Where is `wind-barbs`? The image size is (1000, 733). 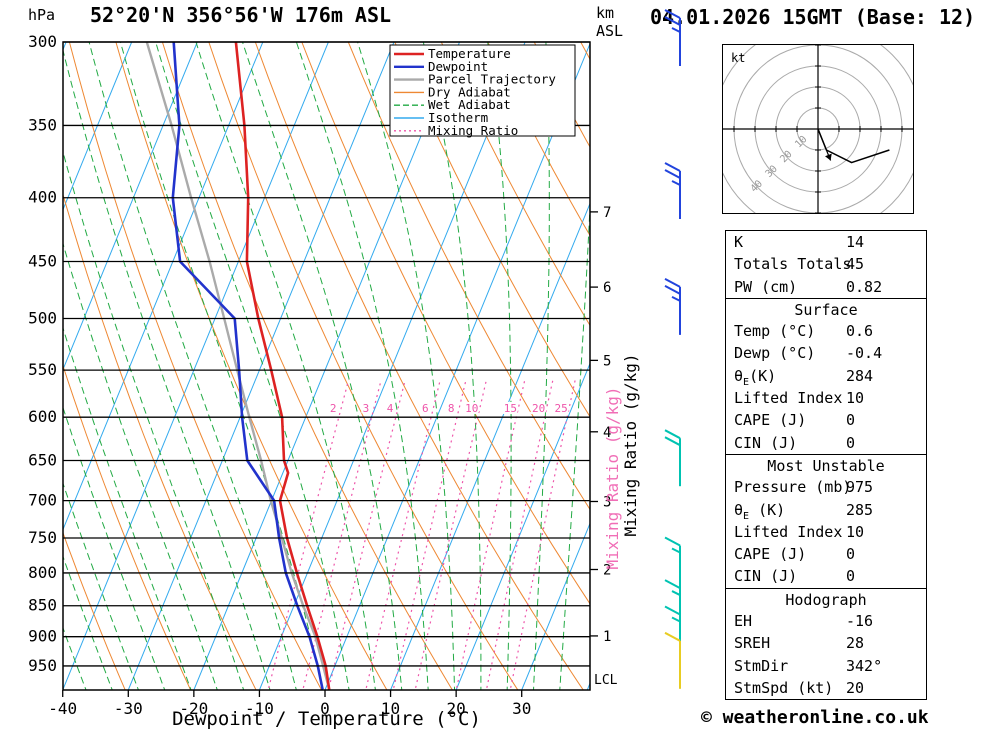
wind-barbs is located at coordinates (672, 349).